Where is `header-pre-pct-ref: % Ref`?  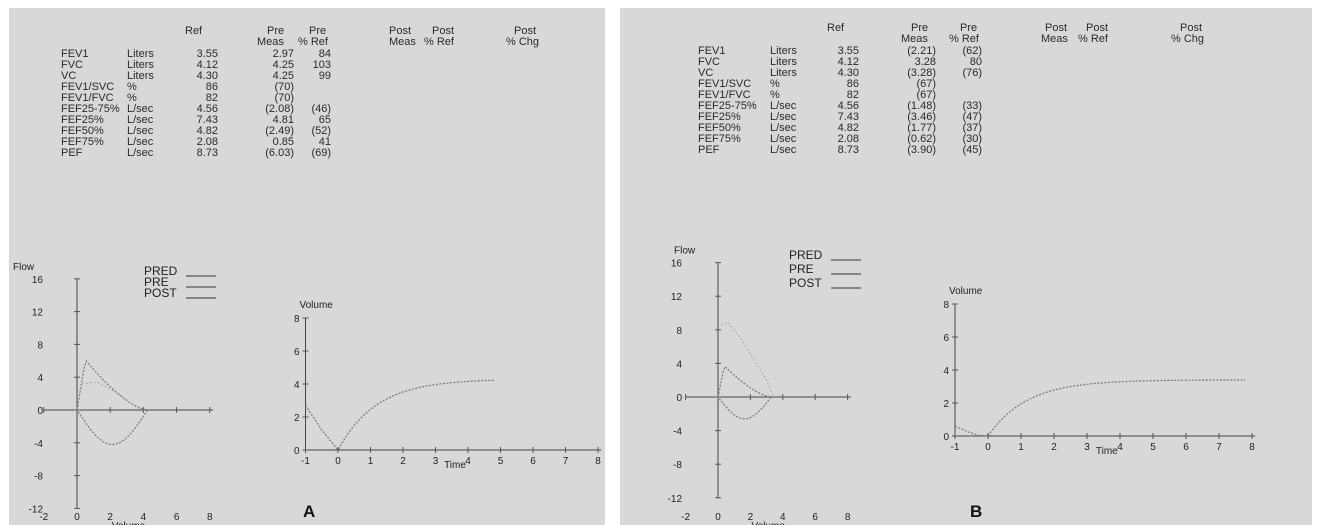 header-pre-pct-ref: % Ref is located at coordinates (313, 42).